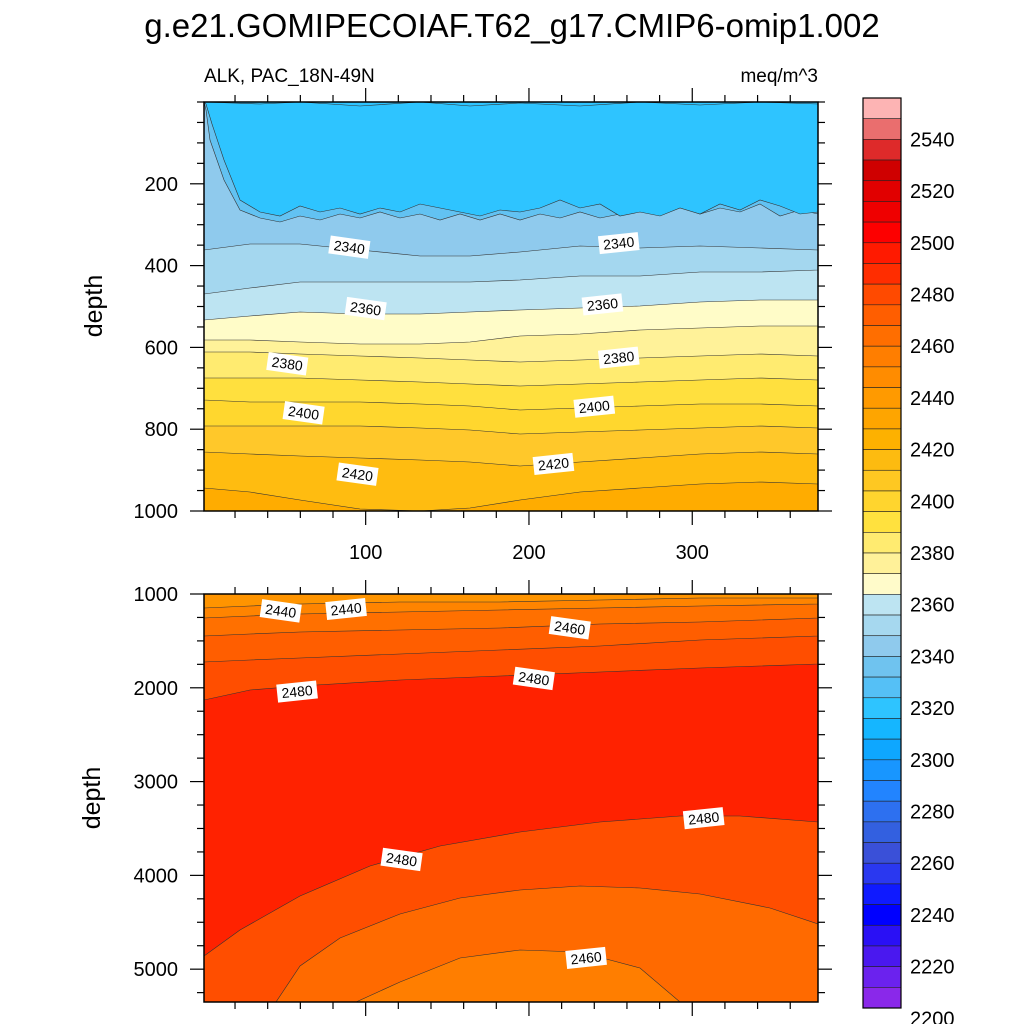  I want to click on y-tick-label: 400, so click(161, 267).